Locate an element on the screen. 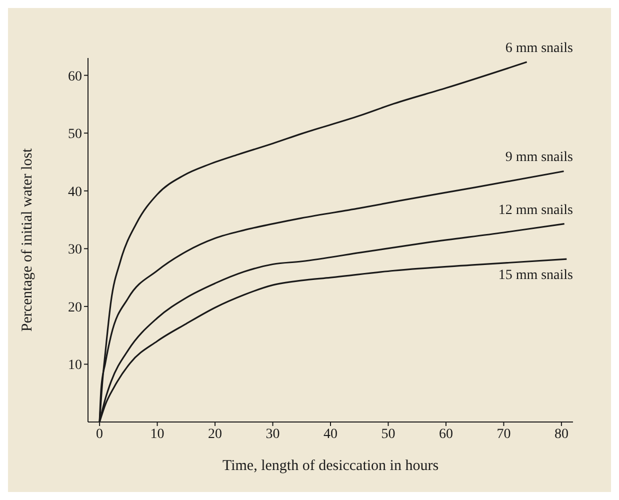  y-tick-label: 60 is located at coordinates (75, 76).